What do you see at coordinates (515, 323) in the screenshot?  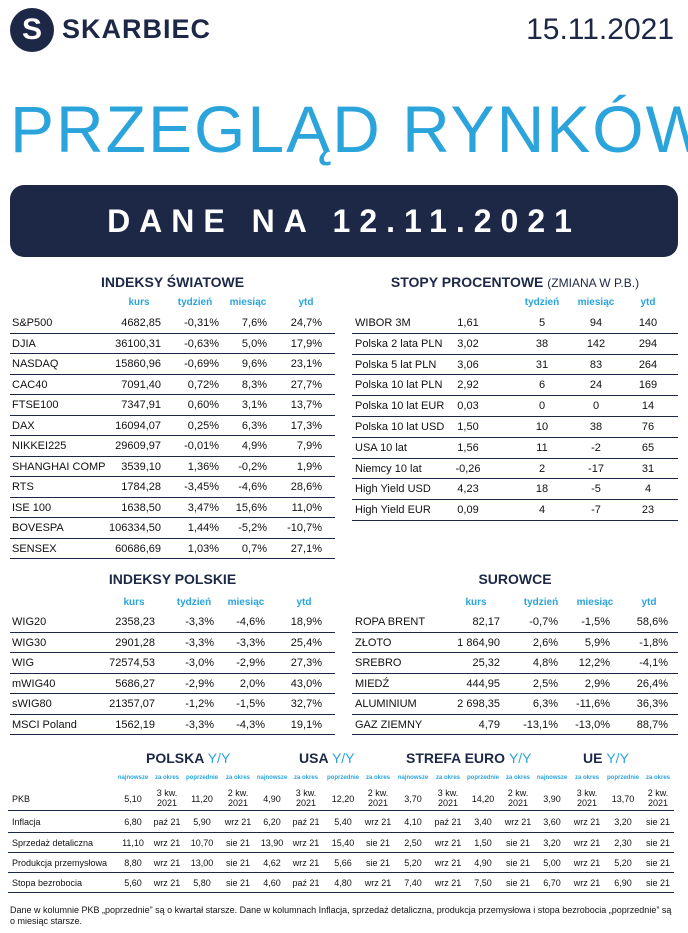 I see `rates-row: WIBOR 3M 1,61 5 94 140` at bounding box center [515, 323].